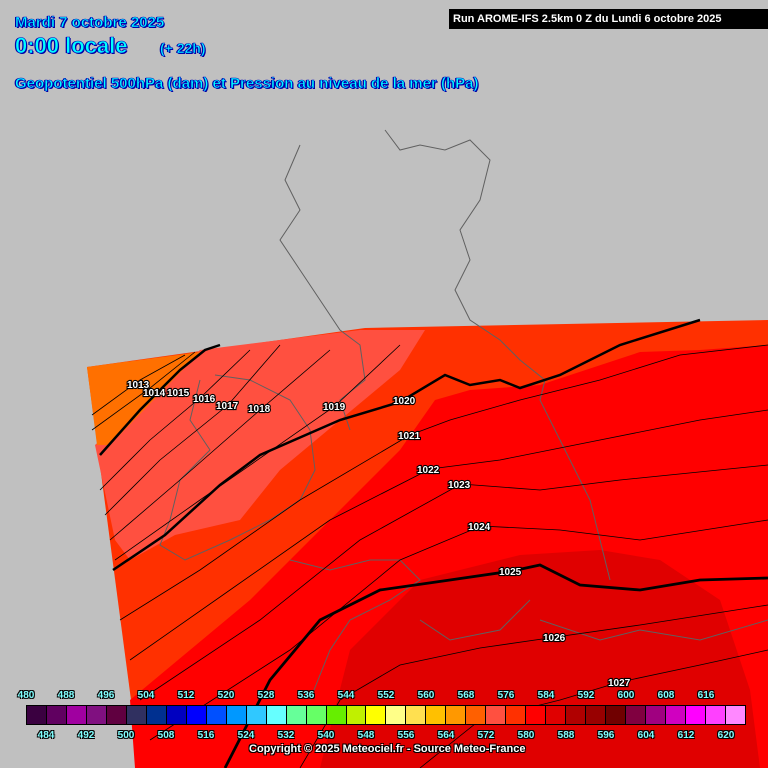 The height and width of the screenshot is (768, 768). I want to click on isobar-label: 1019, so click(334, 407).